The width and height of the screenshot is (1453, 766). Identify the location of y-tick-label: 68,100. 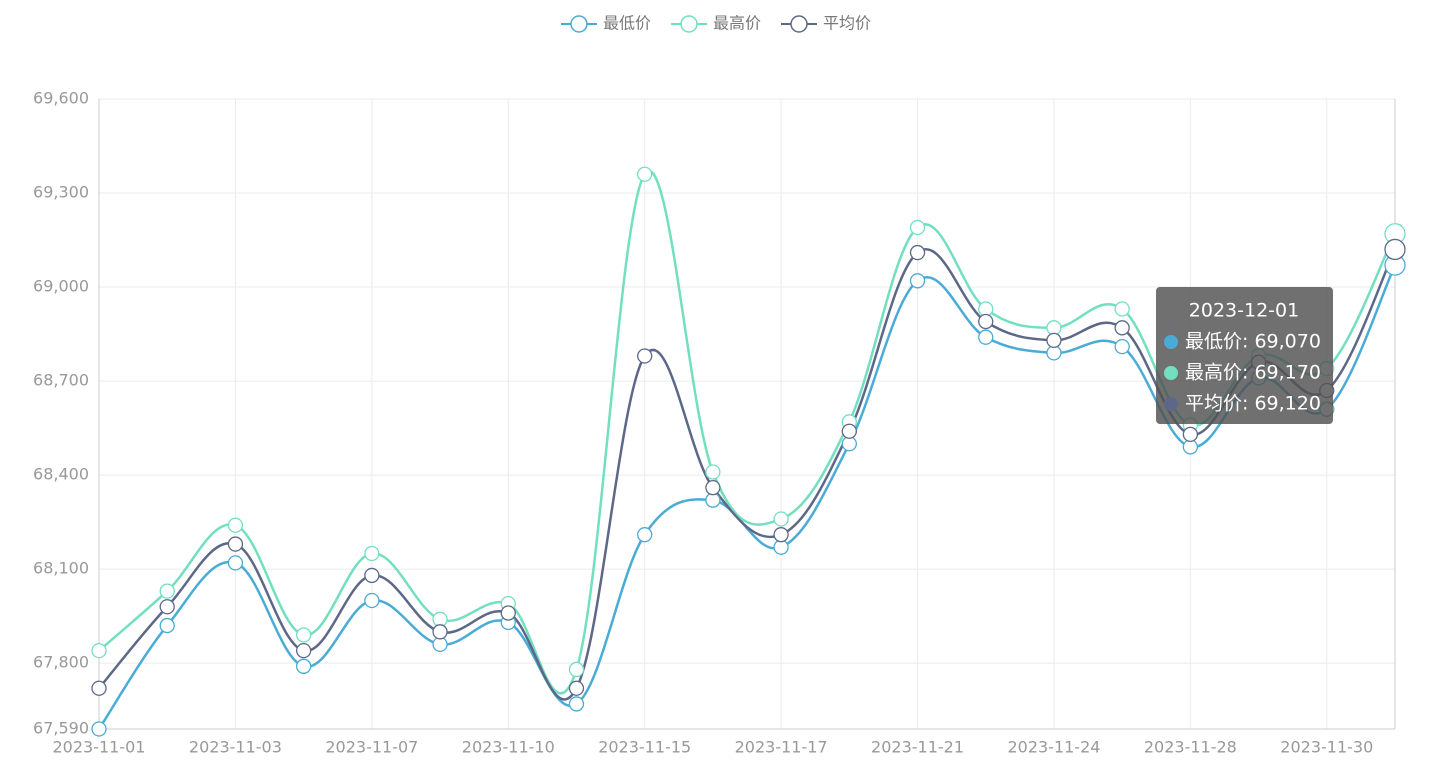
(61, 568).